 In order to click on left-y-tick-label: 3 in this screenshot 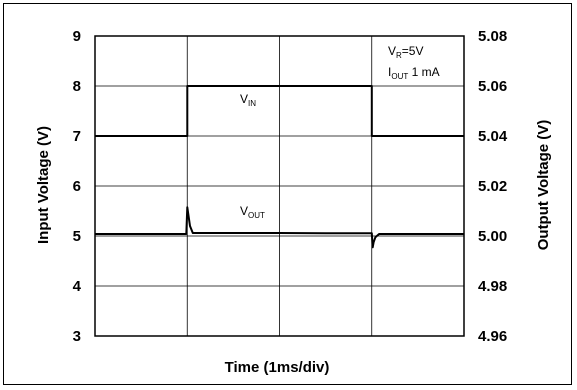, I will do `click(77, 336)`.